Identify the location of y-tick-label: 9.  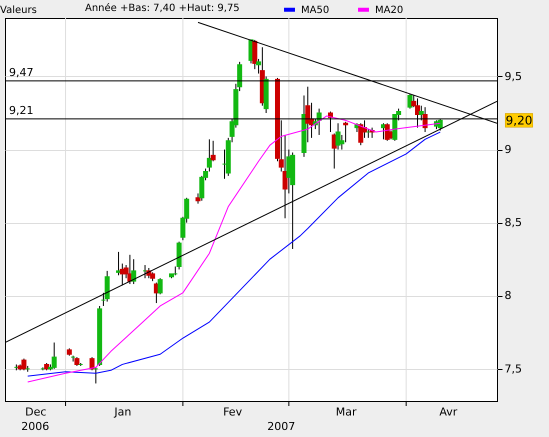
(508, 149).